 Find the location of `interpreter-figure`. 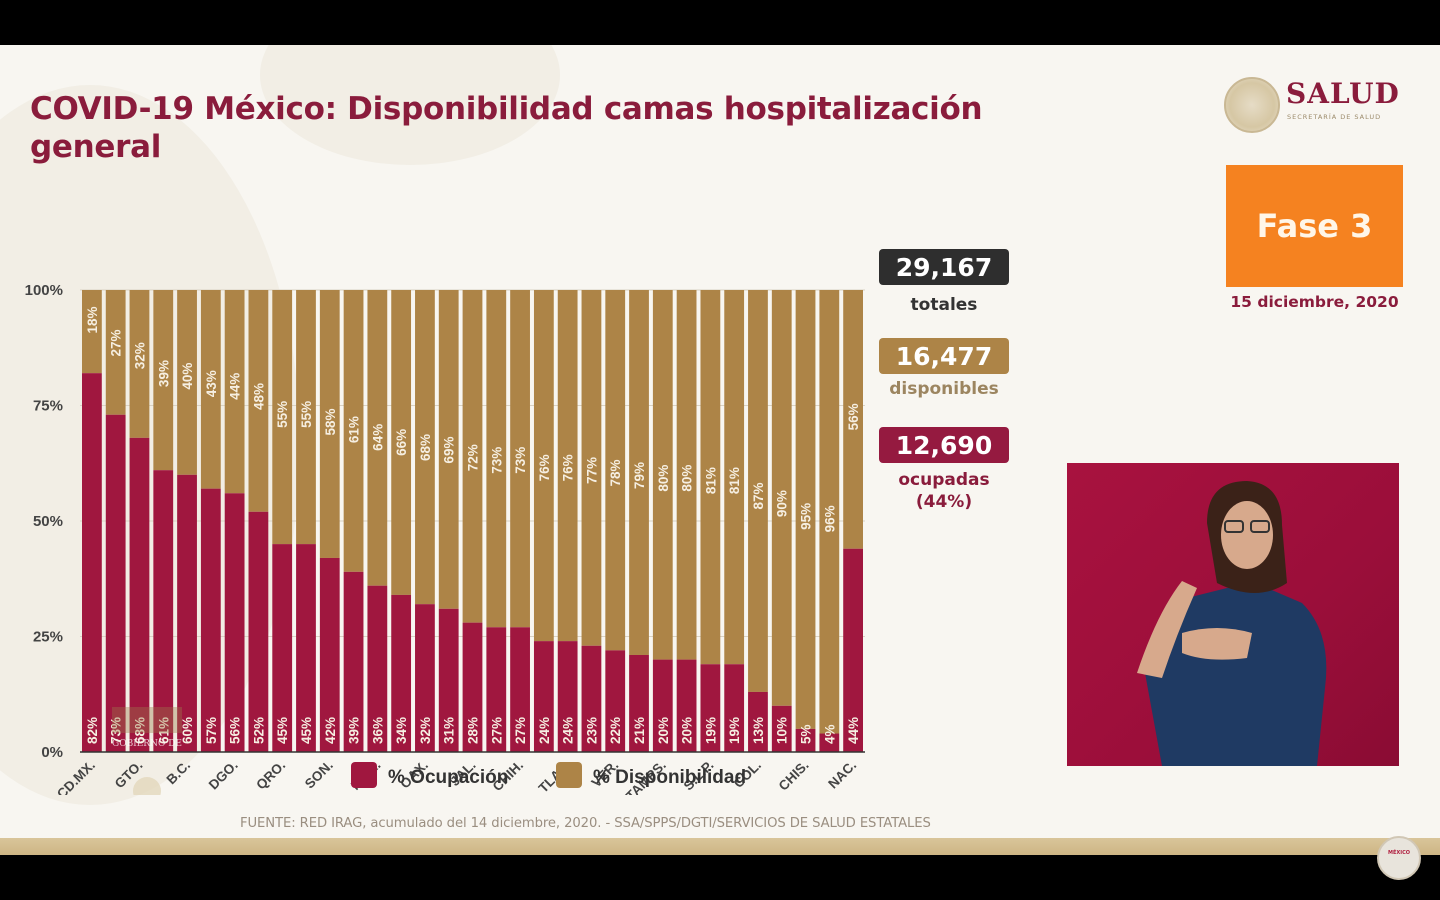

interpreter-figure is located at coordinates (1232, 623).